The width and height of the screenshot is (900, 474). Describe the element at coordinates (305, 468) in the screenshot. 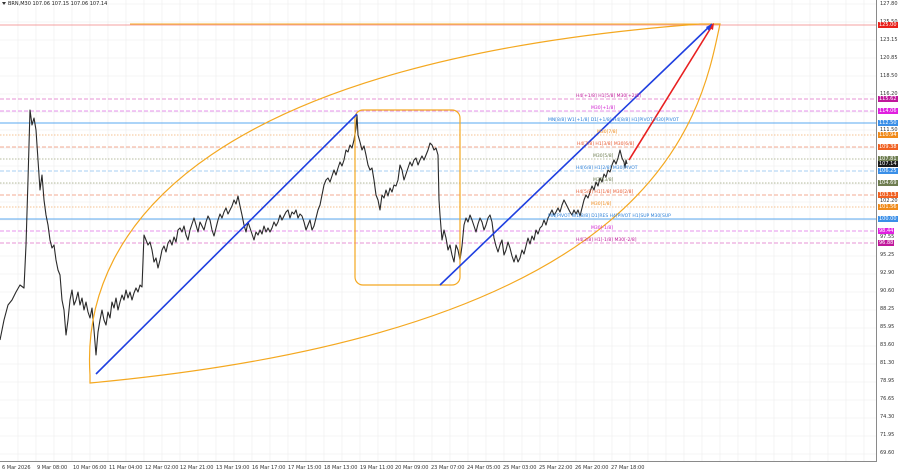

I see `time-tick-label: 17 Mar 15:00` at that location.